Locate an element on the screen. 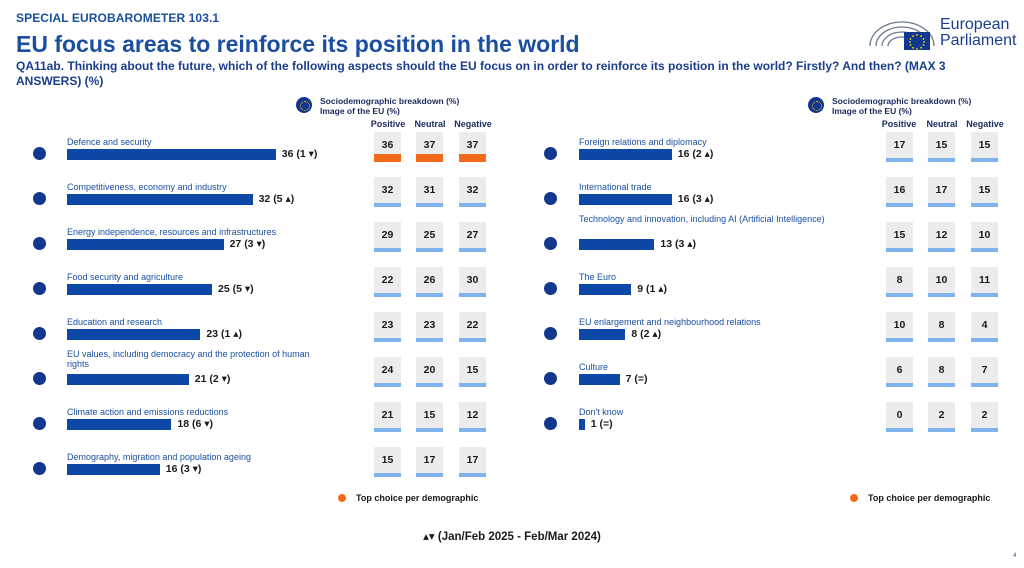 The image size is (1024, 568). value-label: 21 (2 ▾) is located at coordinates (212, 379).